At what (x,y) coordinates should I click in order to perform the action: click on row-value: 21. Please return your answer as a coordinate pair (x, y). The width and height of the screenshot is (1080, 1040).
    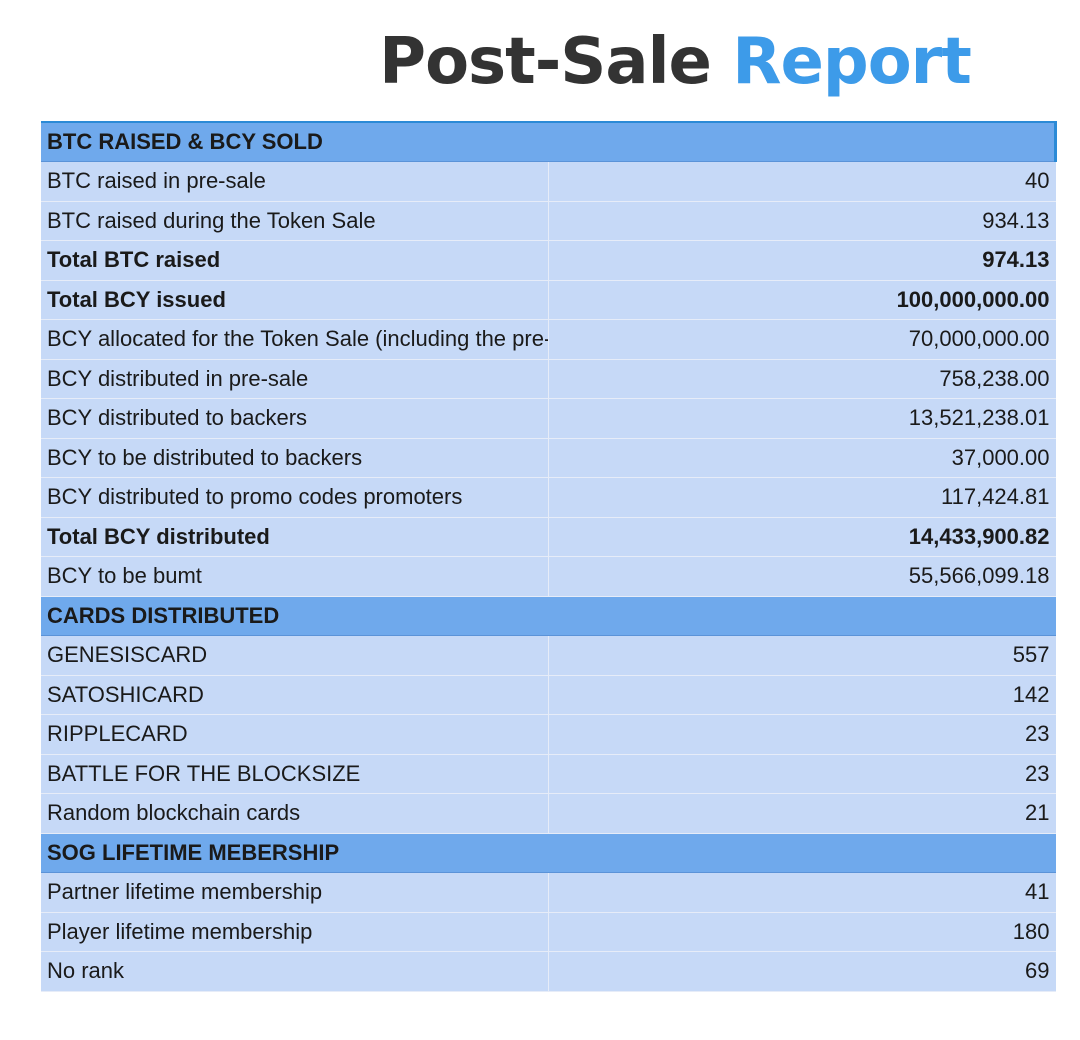
    Looking at the image, I should click on (802, 813).